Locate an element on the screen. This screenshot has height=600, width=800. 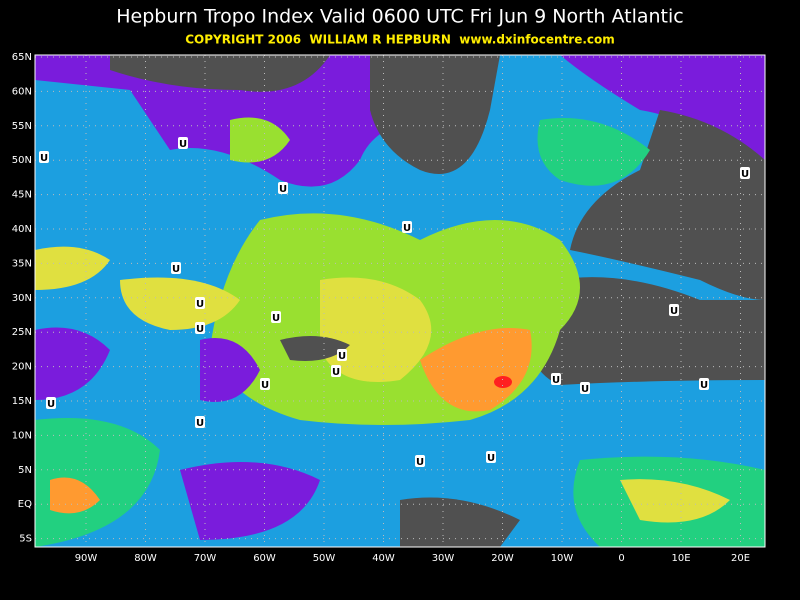
lat-label: EQ is located at coordinates (25, 504).